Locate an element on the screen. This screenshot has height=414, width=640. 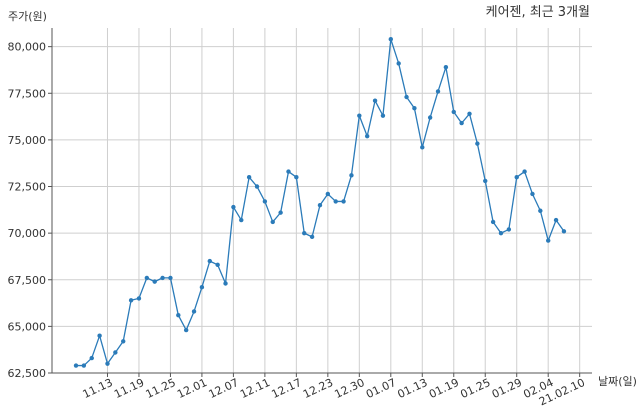
y-tick-label: 77,500 is located at coordinates (27, 93).